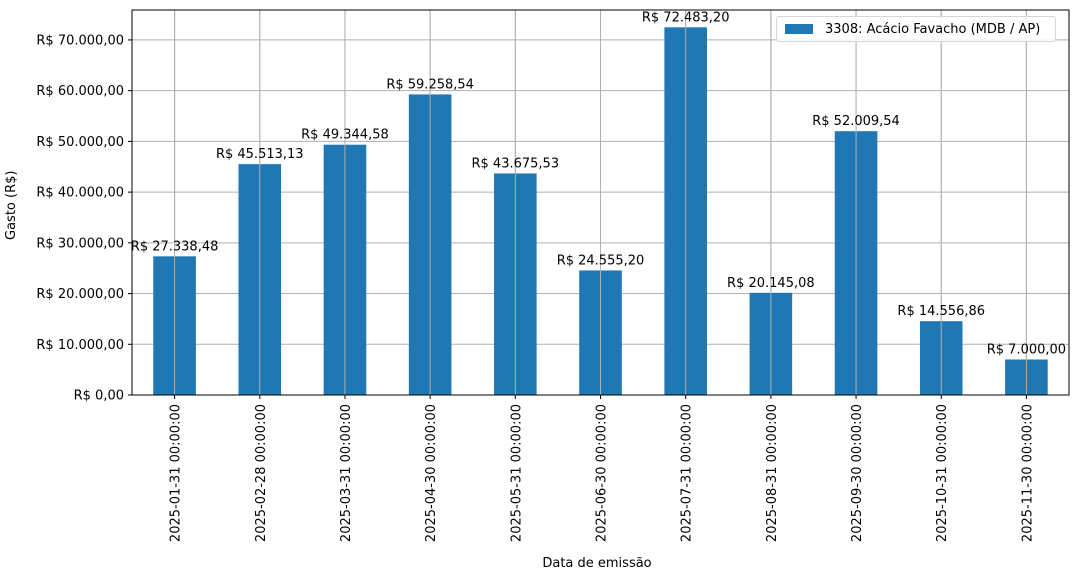 The height and width of the screenshot is (580, 1072). I want to click on x-tick-label: 2025-09-30 00:00:00, so click(857, 473).